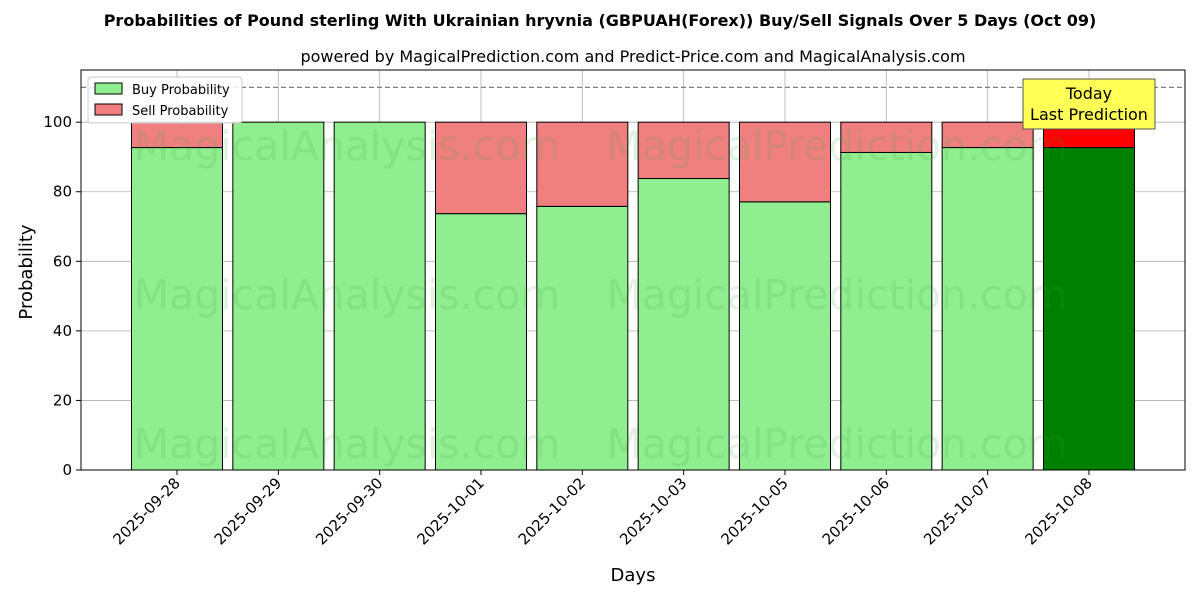 The image size is (1200, 600). I want to click on y-tick-label: 20, so click(62, 400).